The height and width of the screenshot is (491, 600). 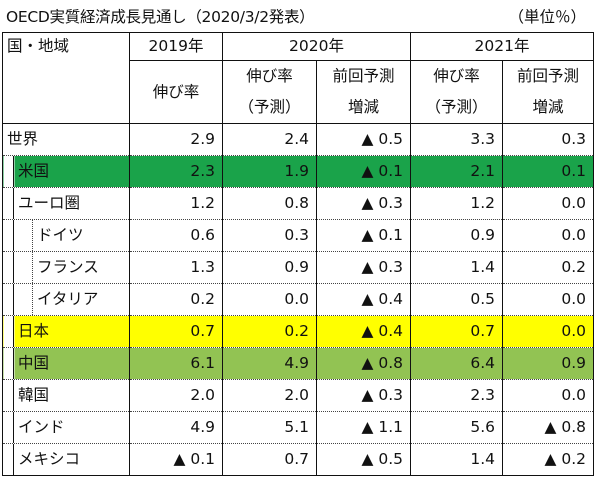 I want to click on cell-2021: 5.6, so click(x=457, y=427).